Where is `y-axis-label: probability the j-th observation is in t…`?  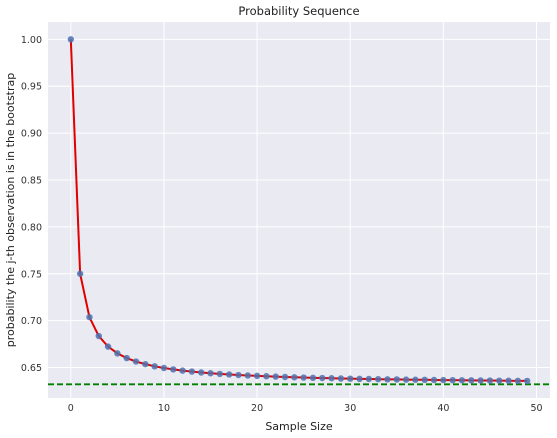 y-axis-label: probability the j-th observation is in t… is located at coordinates (10, 210).